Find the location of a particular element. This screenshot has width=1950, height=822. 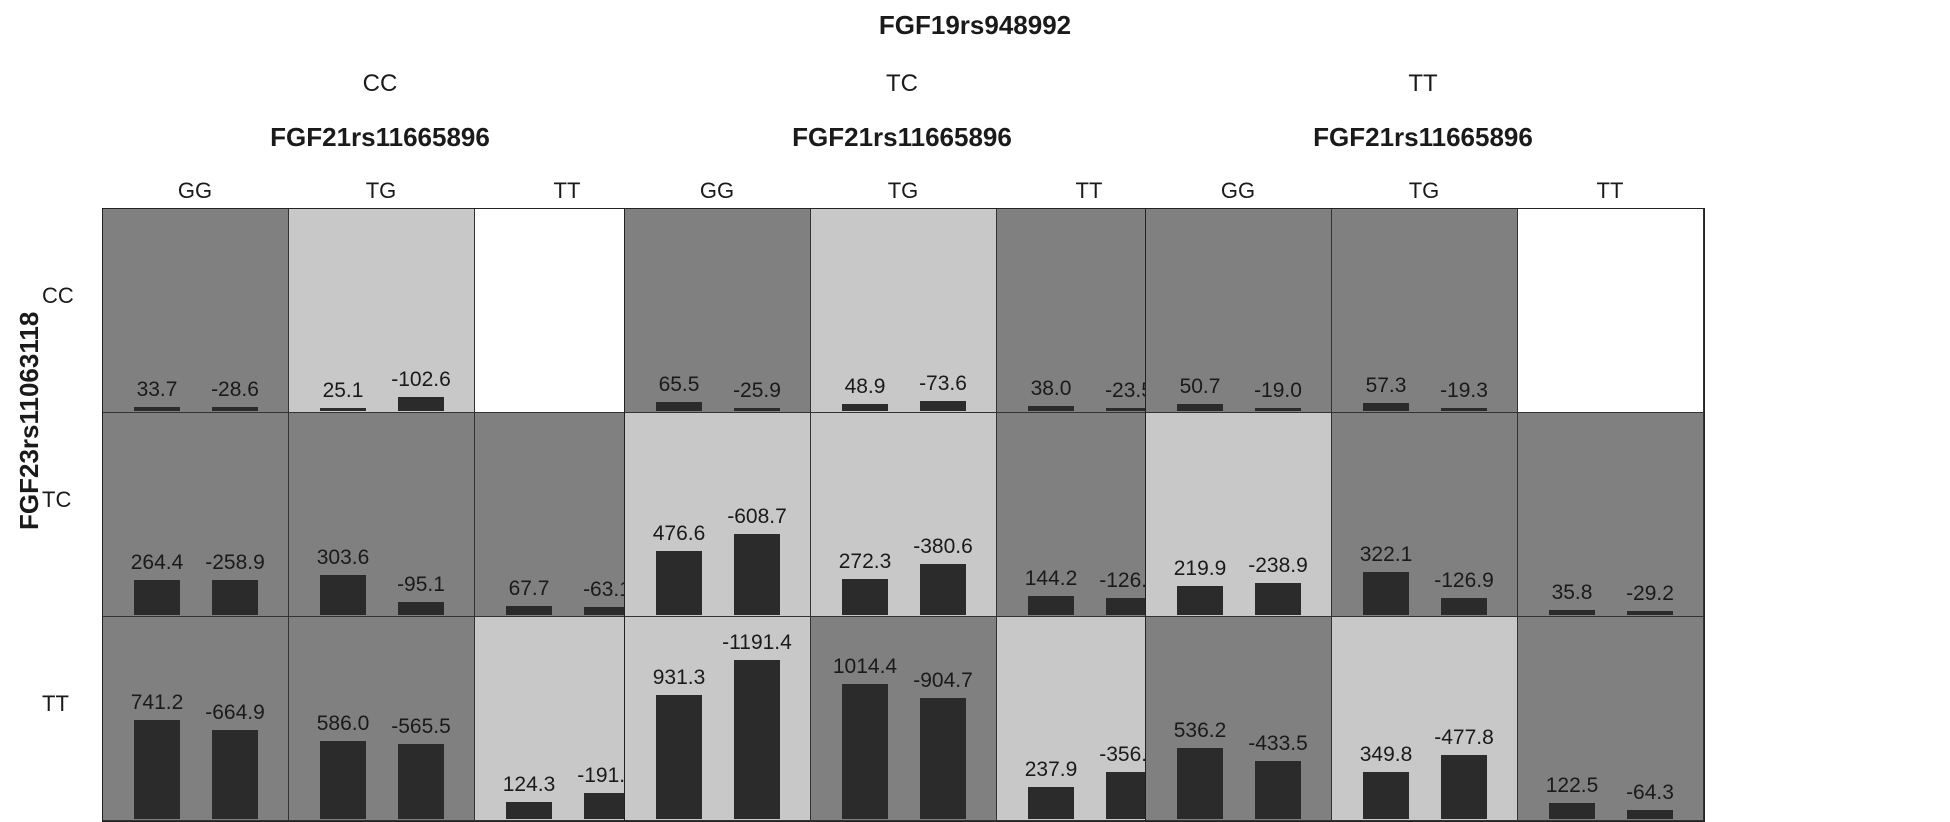

grid-cell: 741.2 -664.9 is located at coordinates (196, 719).